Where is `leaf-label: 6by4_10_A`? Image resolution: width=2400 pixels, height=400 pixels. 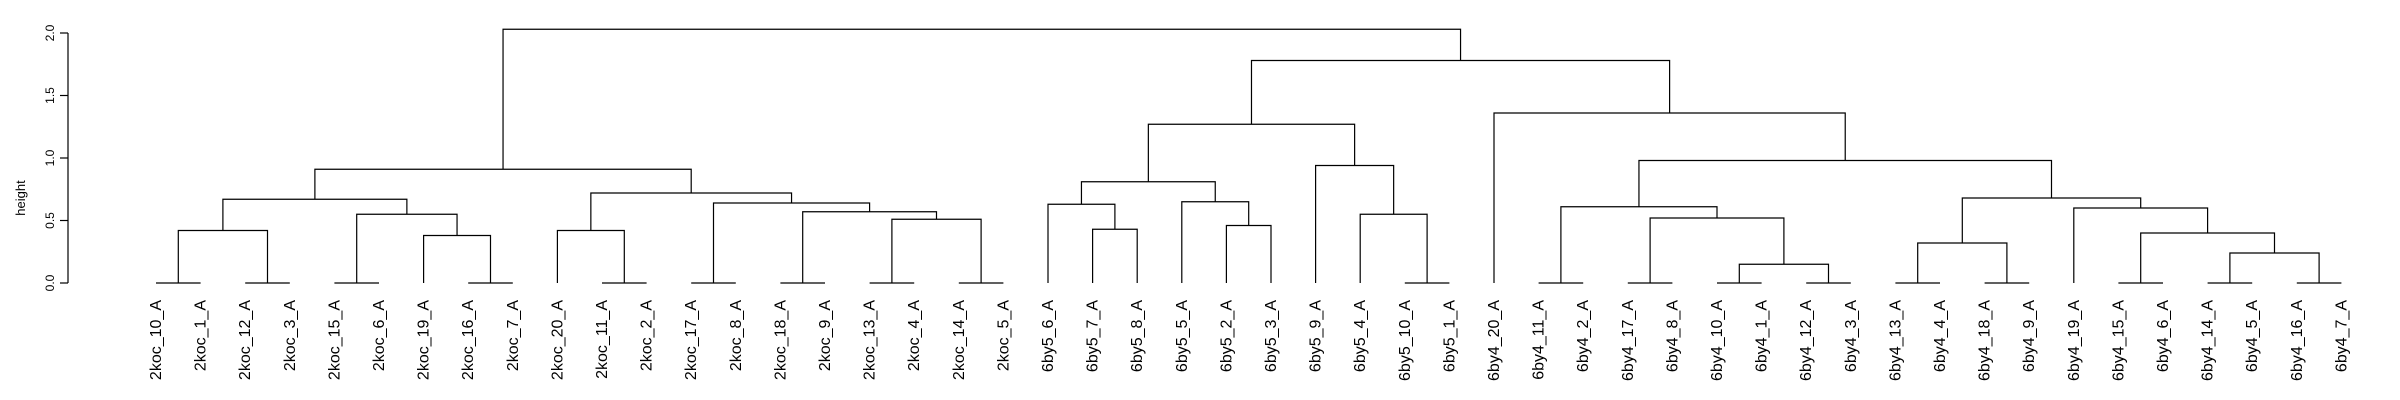
leaf-label: 6by4_10_A is located at coordinates (1717, 340).